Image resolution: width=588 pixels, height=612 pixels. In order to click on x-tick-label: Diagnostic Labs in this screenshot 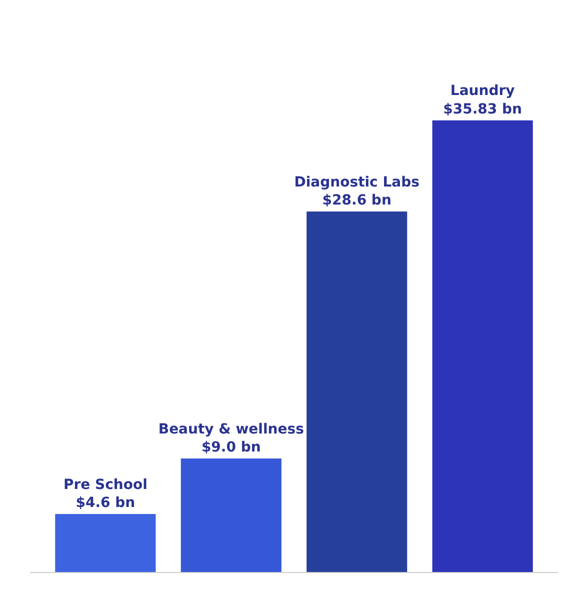, I will do `click(357, 182)`.